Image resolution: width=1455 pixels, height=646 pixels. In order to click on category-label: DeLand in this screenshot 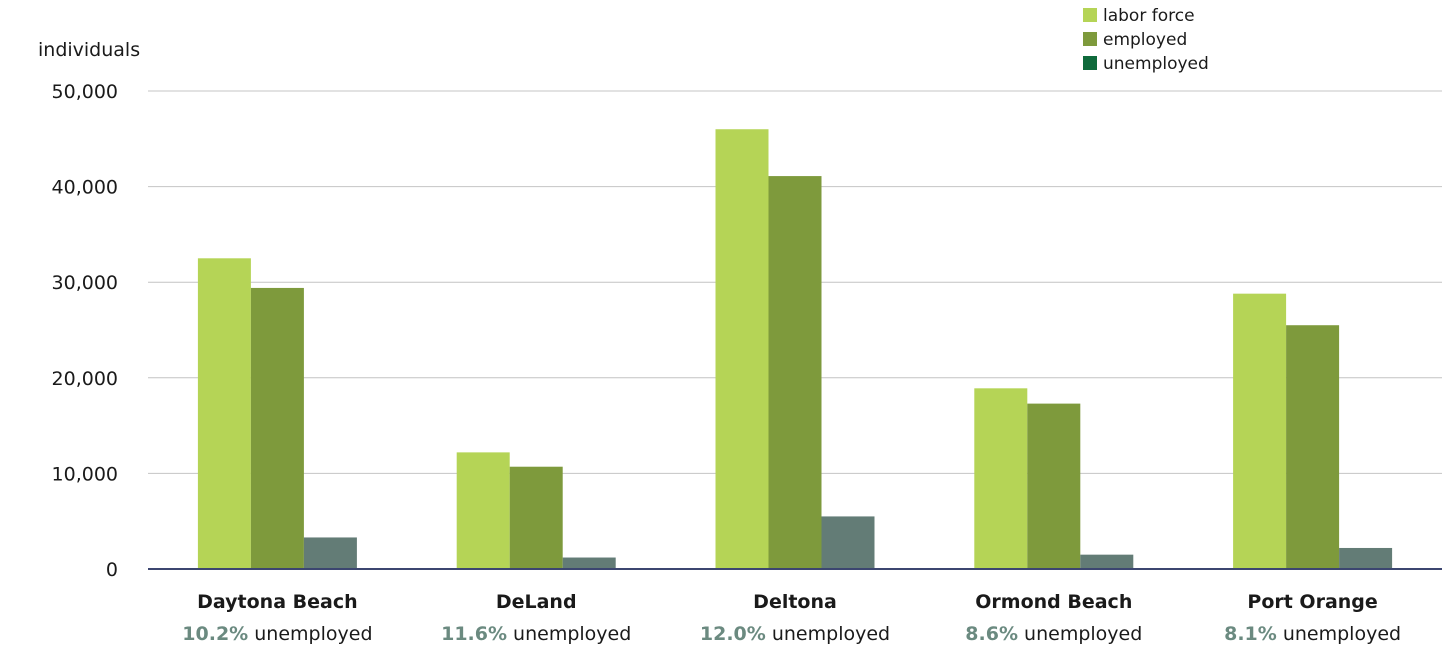, I will do `click(536, 602)`.